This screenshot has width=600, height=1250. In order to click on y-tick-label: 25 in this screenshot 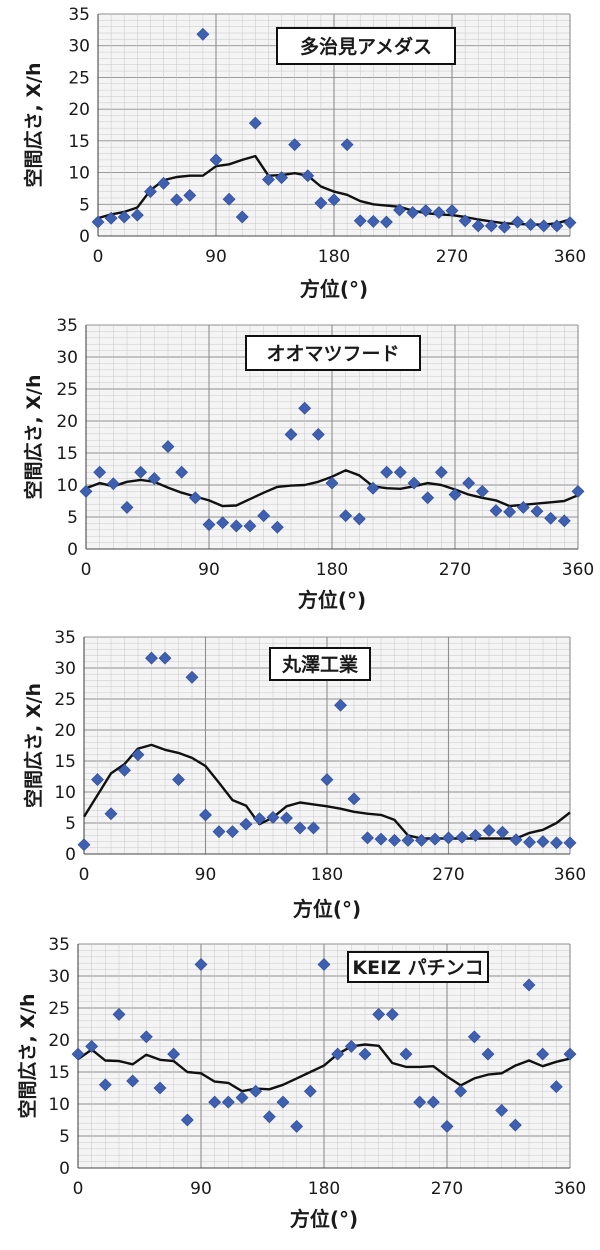, I will do `click(79, 78)`.